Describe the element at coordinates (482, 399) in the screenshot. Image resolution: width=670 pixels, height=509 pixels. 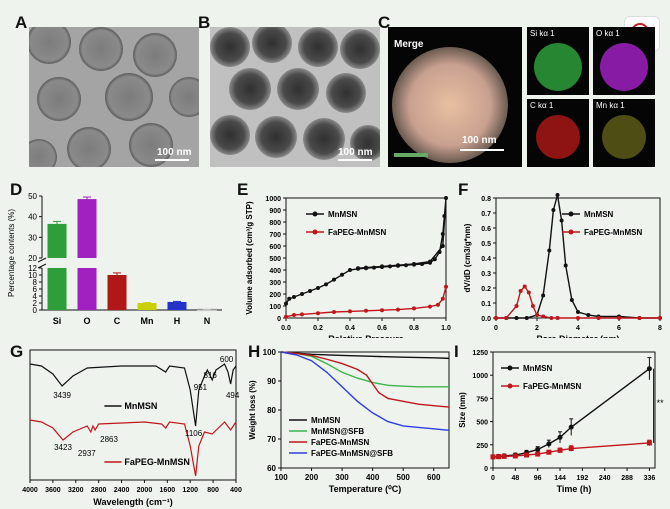
I see `y-tick-label: 750` at that location.